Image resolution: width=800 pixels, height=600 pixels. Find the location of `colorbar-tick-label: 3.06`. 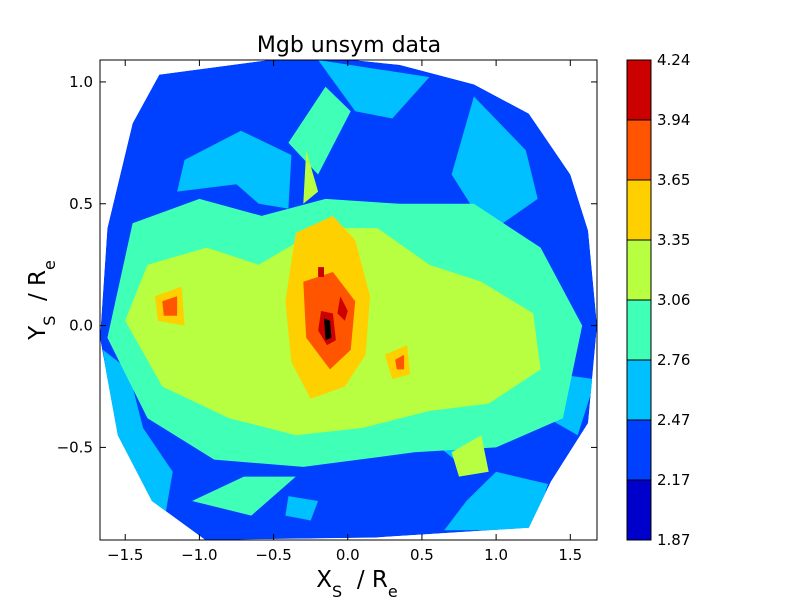

colorbar-tick-label: 3.06 is located at coordinates (673, 300).